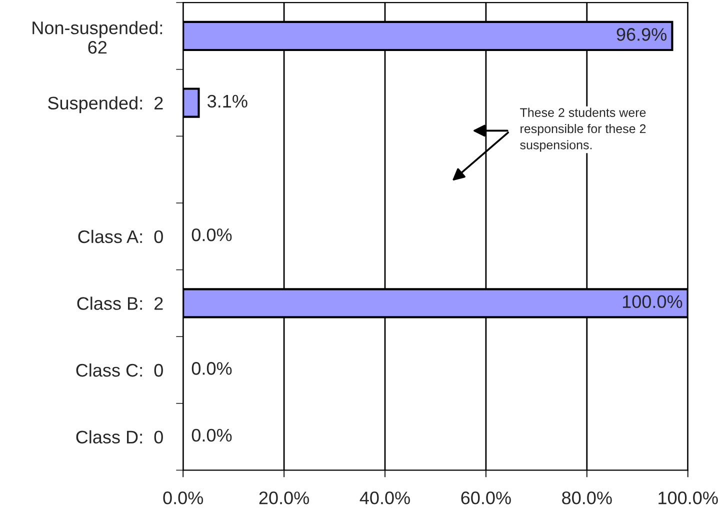  What do you see at coordinates (119, 437) in the screenshot?
I see `y-tick-label: Class D: 0` at bounding box center [119, 437].